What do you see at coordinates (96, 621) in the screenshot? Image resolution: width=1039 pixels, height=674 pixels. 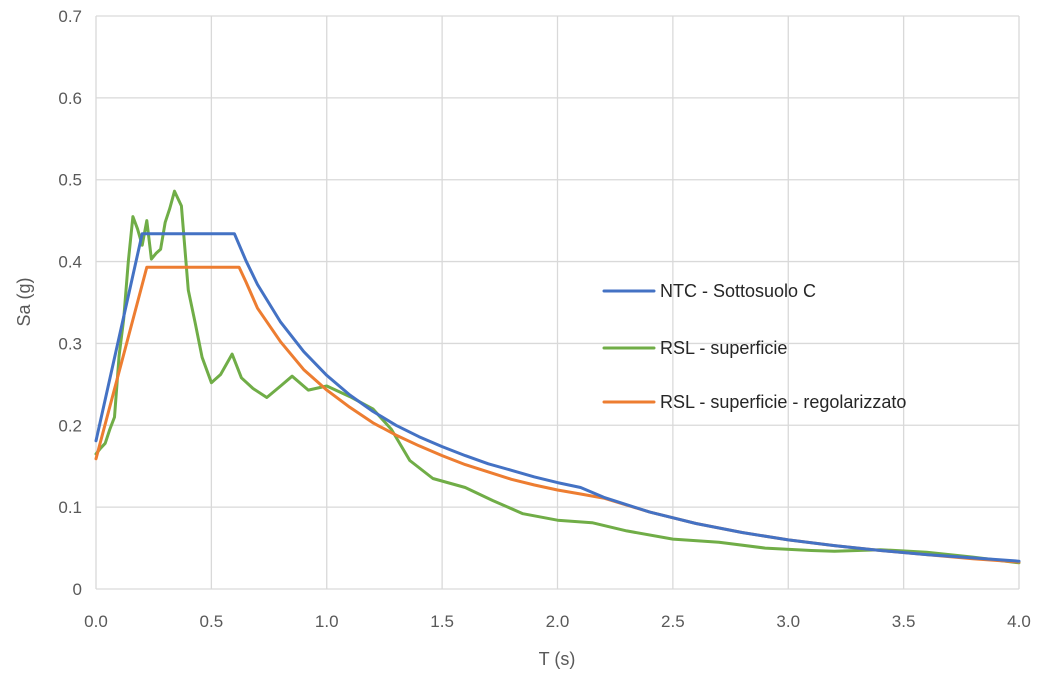 I see `x-tick-label: 0.0` at bounding box center [96, 621].